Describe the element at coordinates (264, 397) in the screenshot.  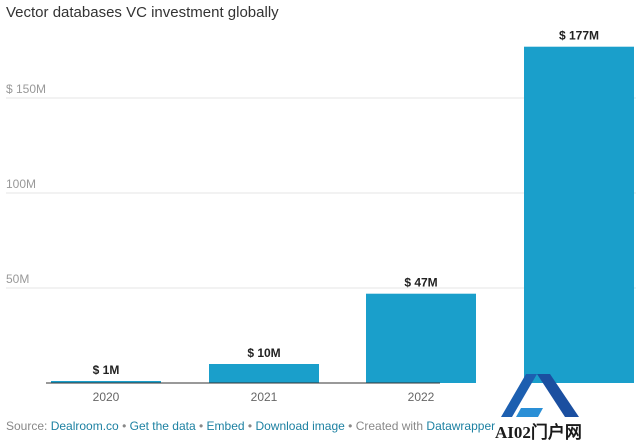
I see `x-tick-label: 2021` at that location.